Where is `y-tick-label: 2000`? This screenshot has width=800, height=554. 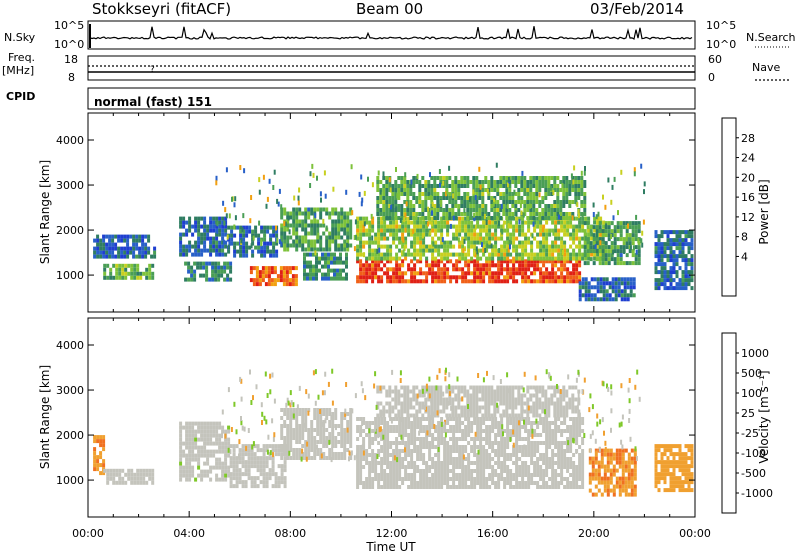
y-tick-label: 2000 is located at coordinates (70, 230).